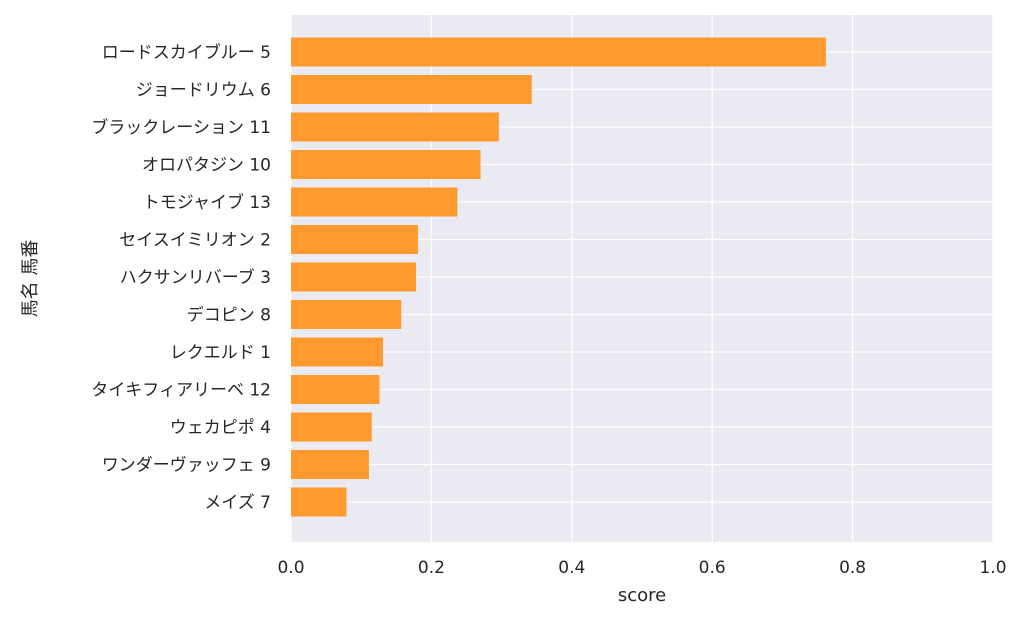 The height and width of the screenshot is (620, 1024). Describe the element at coordinates (712, 568) in the screenshot. I see `x-tick-label: 0.6` at that location.